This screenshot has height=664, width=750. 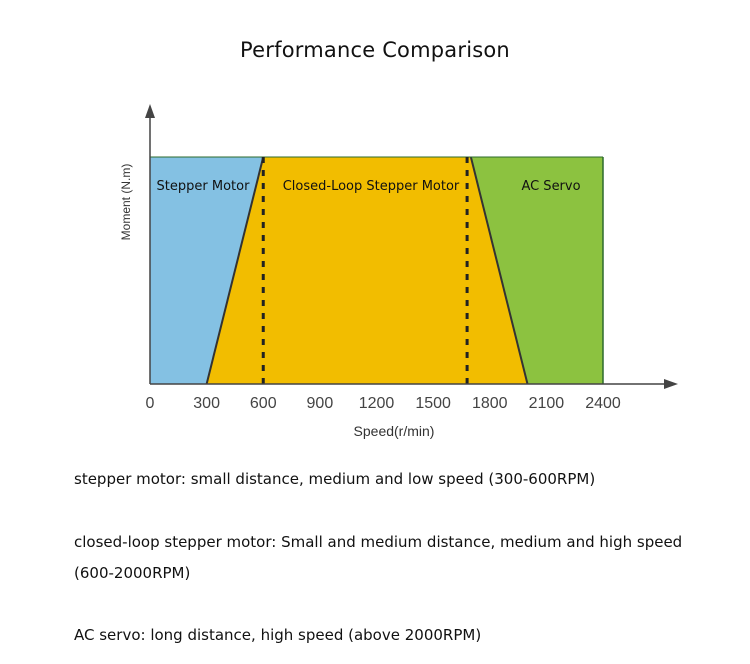 What do you see at coordinates (433, 403) in the screenshot?
I see `x-tick-label: 1500` at bounding box center [433, 403].